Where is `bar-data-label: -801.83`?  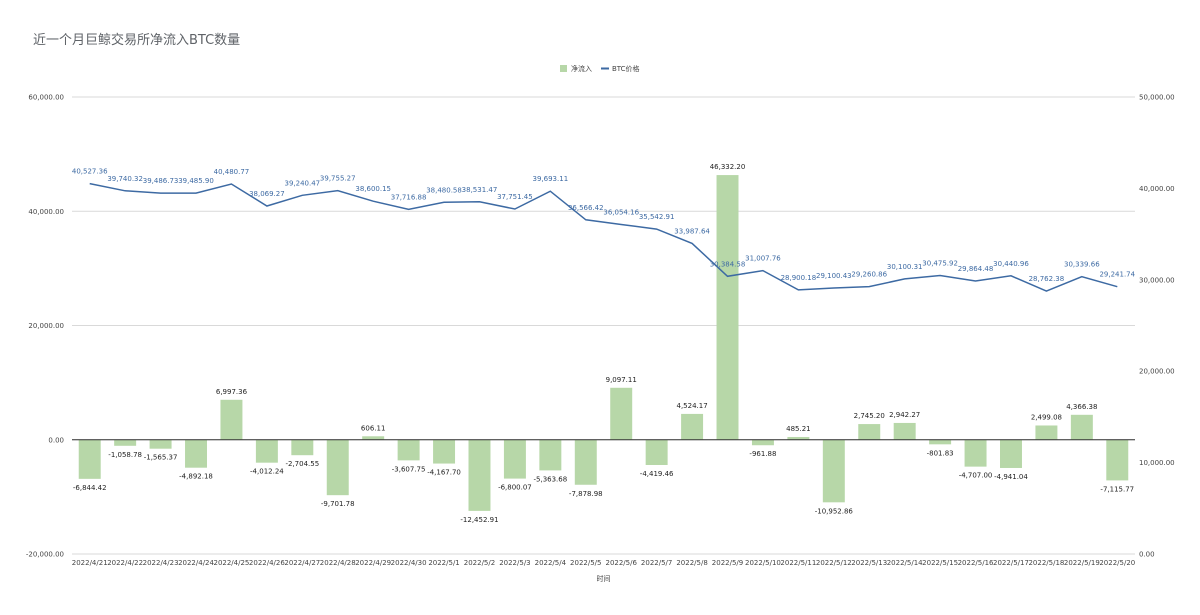
bar-data-label: -801.83 is located at coordinates (940, 453).